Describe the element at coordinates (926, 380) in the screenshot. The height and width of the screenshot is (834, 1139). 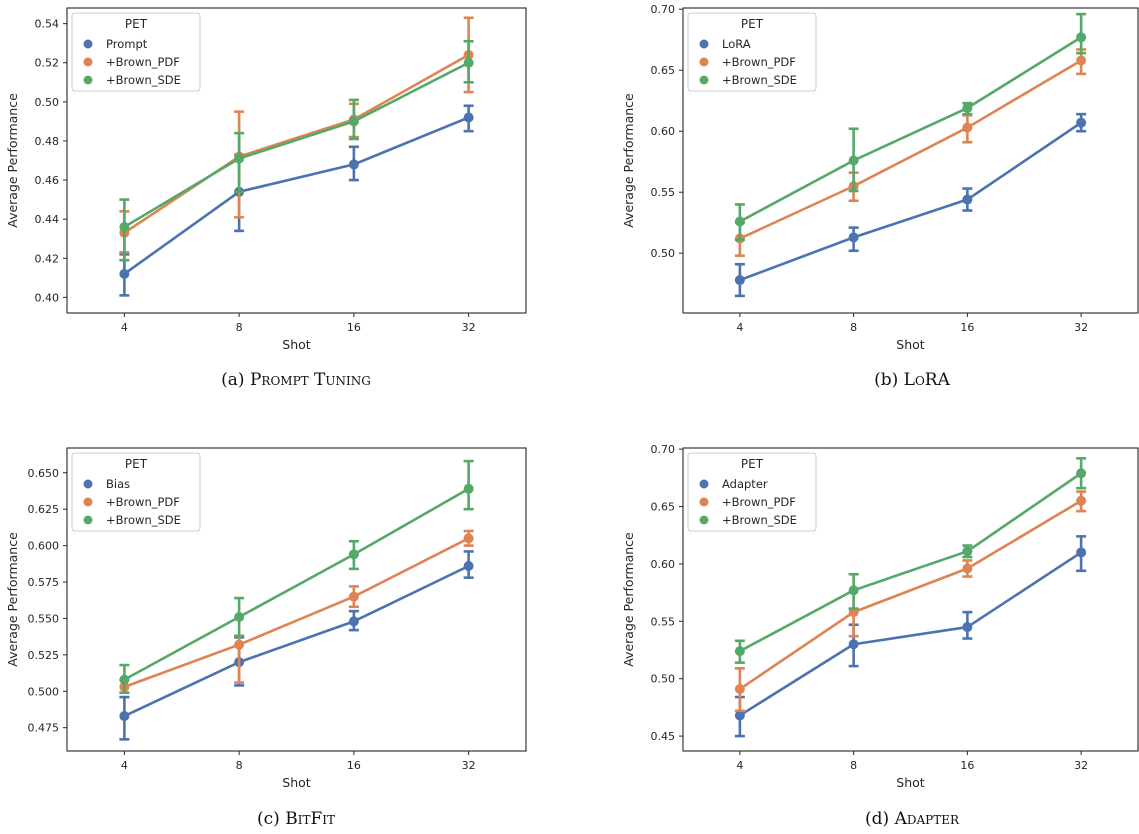
I see `caption-b-name: LoRA` at that location.